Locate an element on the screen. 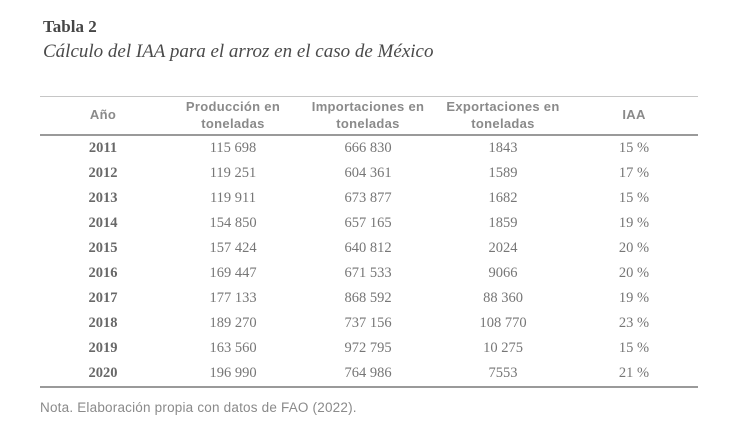 This screenshot has height=440, width=739. produccion-cell: 119 251 is located at coordinates (233, 173).